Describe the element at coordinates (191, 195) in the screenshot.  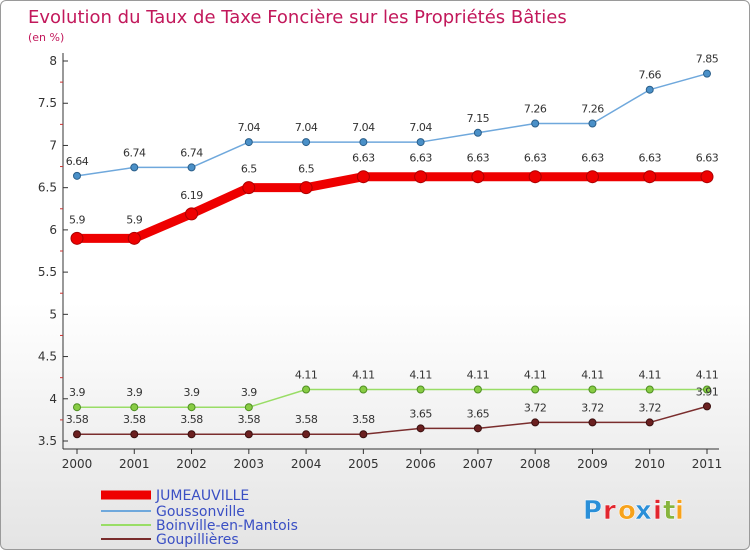
I see `data-label: 6.19` at that location.